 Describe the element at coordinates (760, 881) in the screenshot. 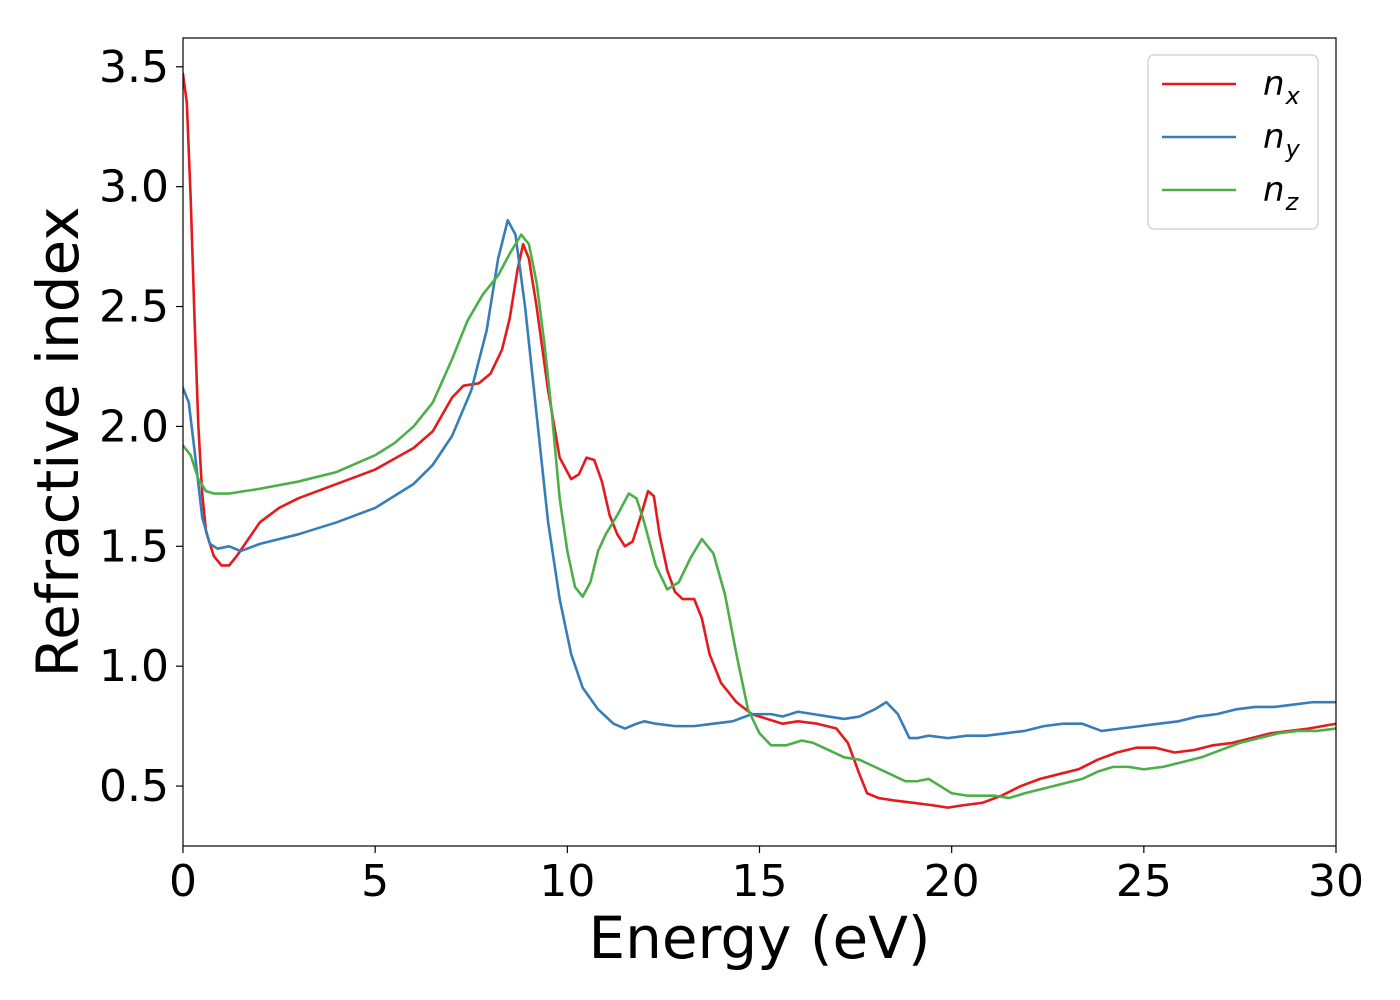

I see `x-tick-label: 15` at that location.